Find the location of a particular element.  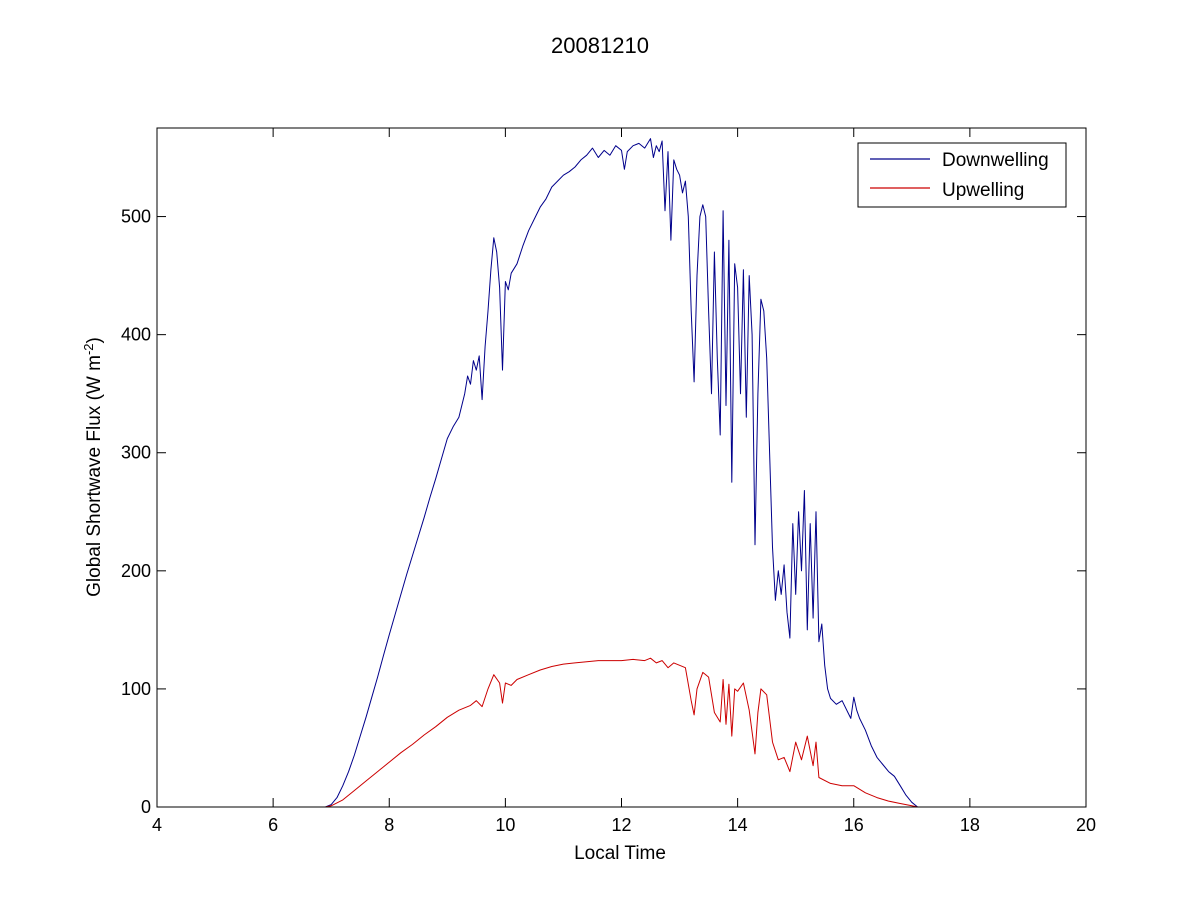

legend-label-upwelling: Upwelling is located at coordinates (983, 190).